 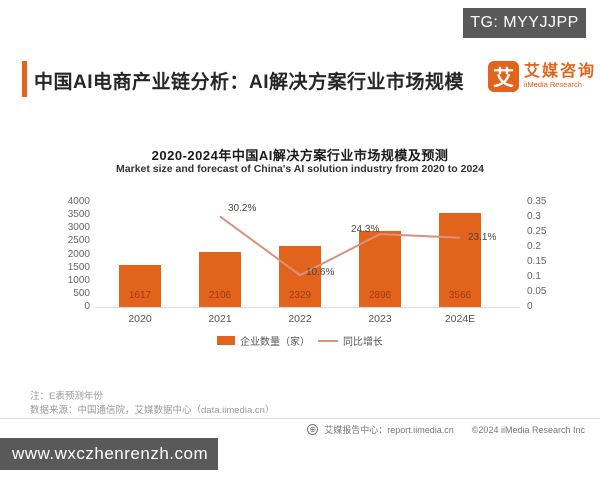 What do you see at coordinates (534, 276) in the screenshot?
I see `right-axis-tick: 0.1` at bounding box center [534, 276].